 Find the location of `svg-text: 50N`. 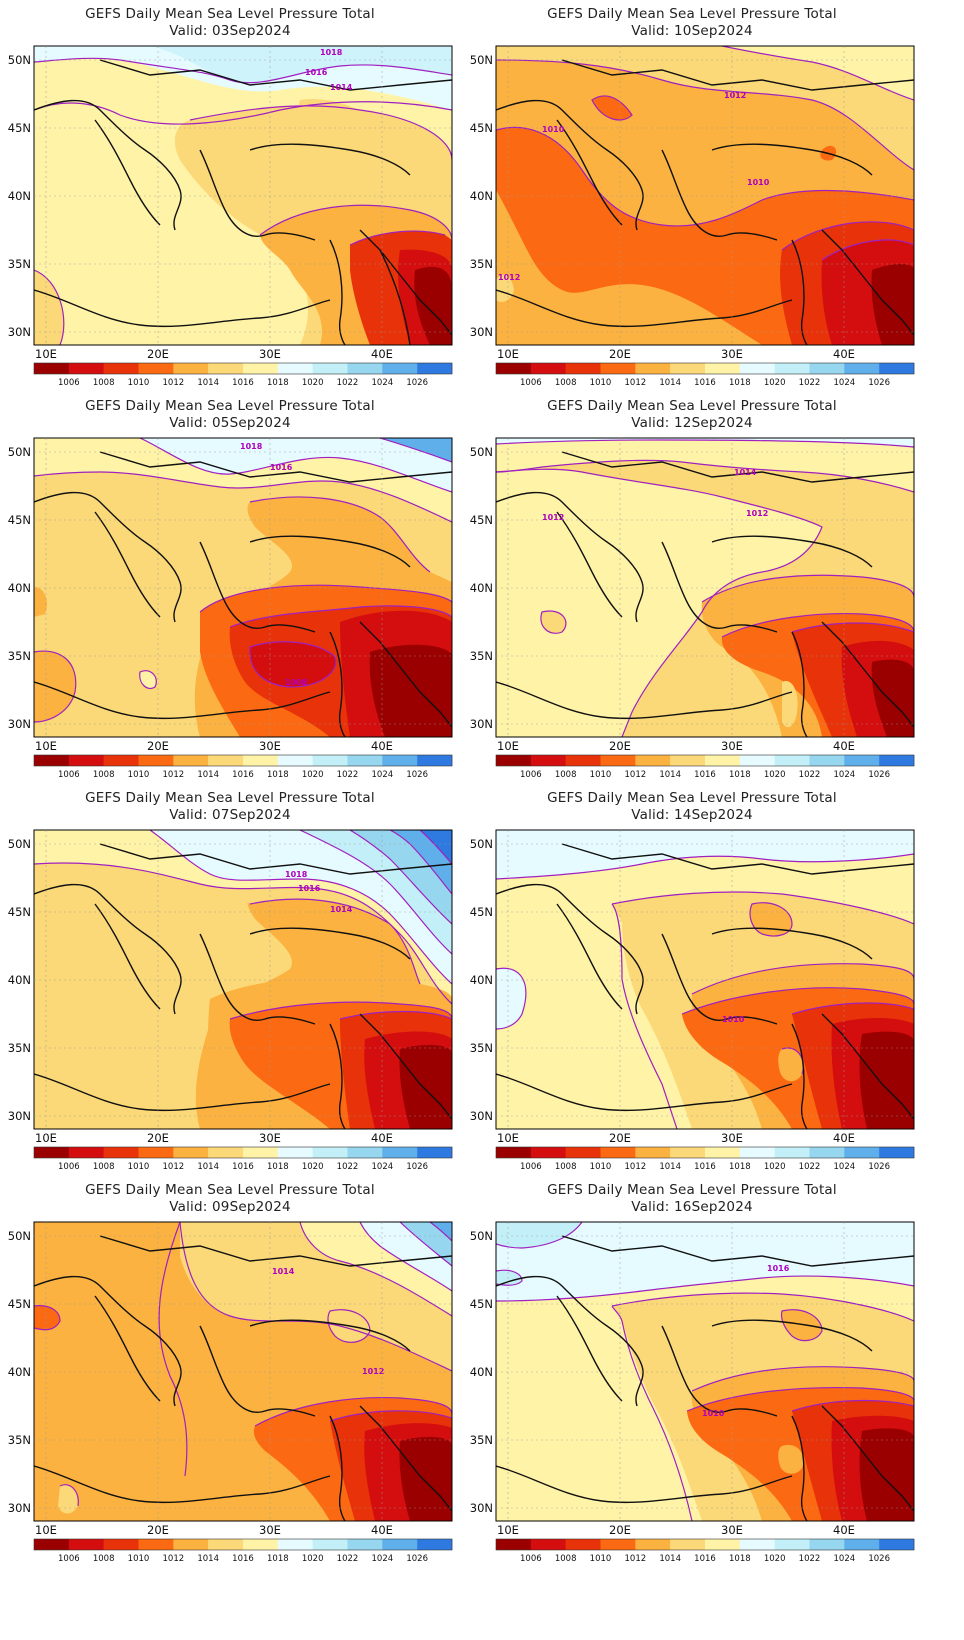

svg-text: 50N is located at coordinates (19, 844).